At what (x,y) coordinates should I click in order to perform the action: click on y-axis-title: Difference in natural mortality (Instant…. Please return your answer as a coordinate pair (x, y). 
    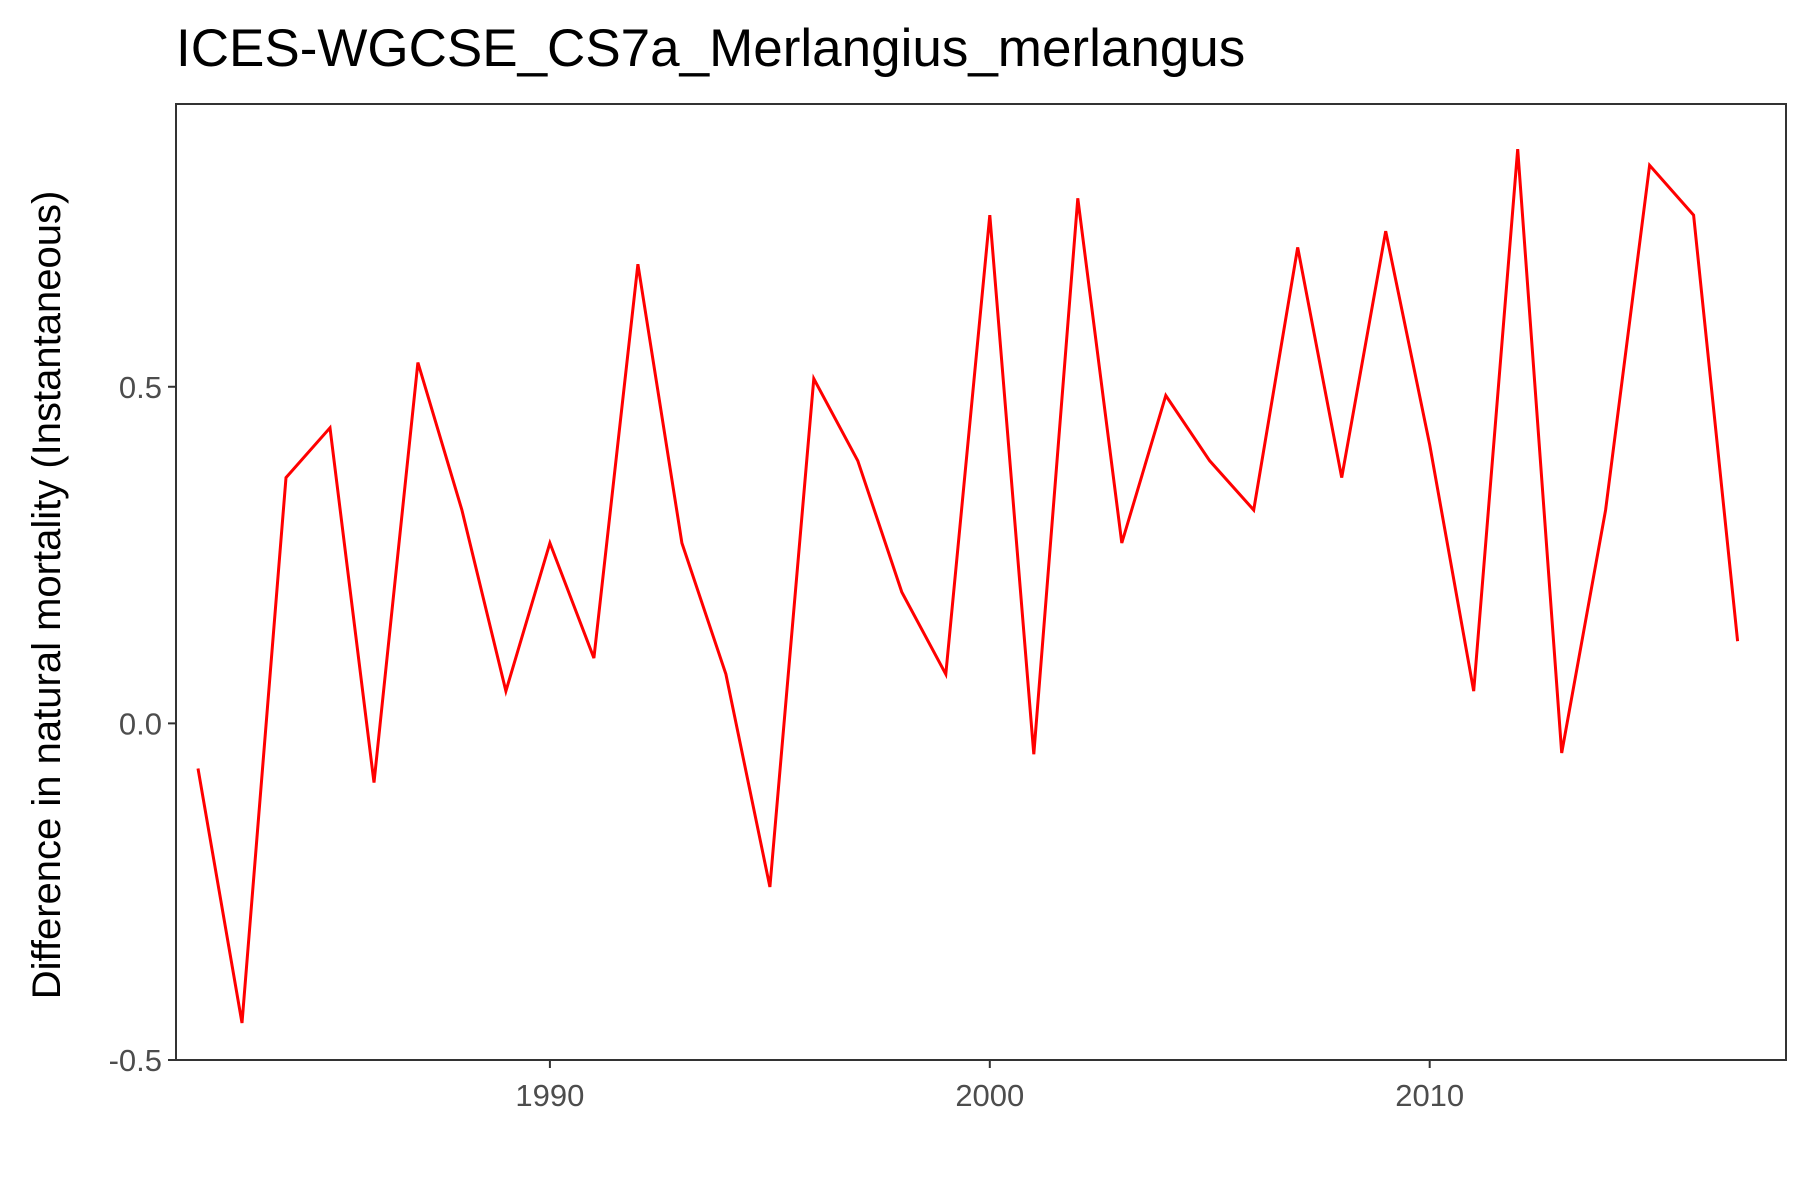
    Looking at the image, I should click on (47, 595).